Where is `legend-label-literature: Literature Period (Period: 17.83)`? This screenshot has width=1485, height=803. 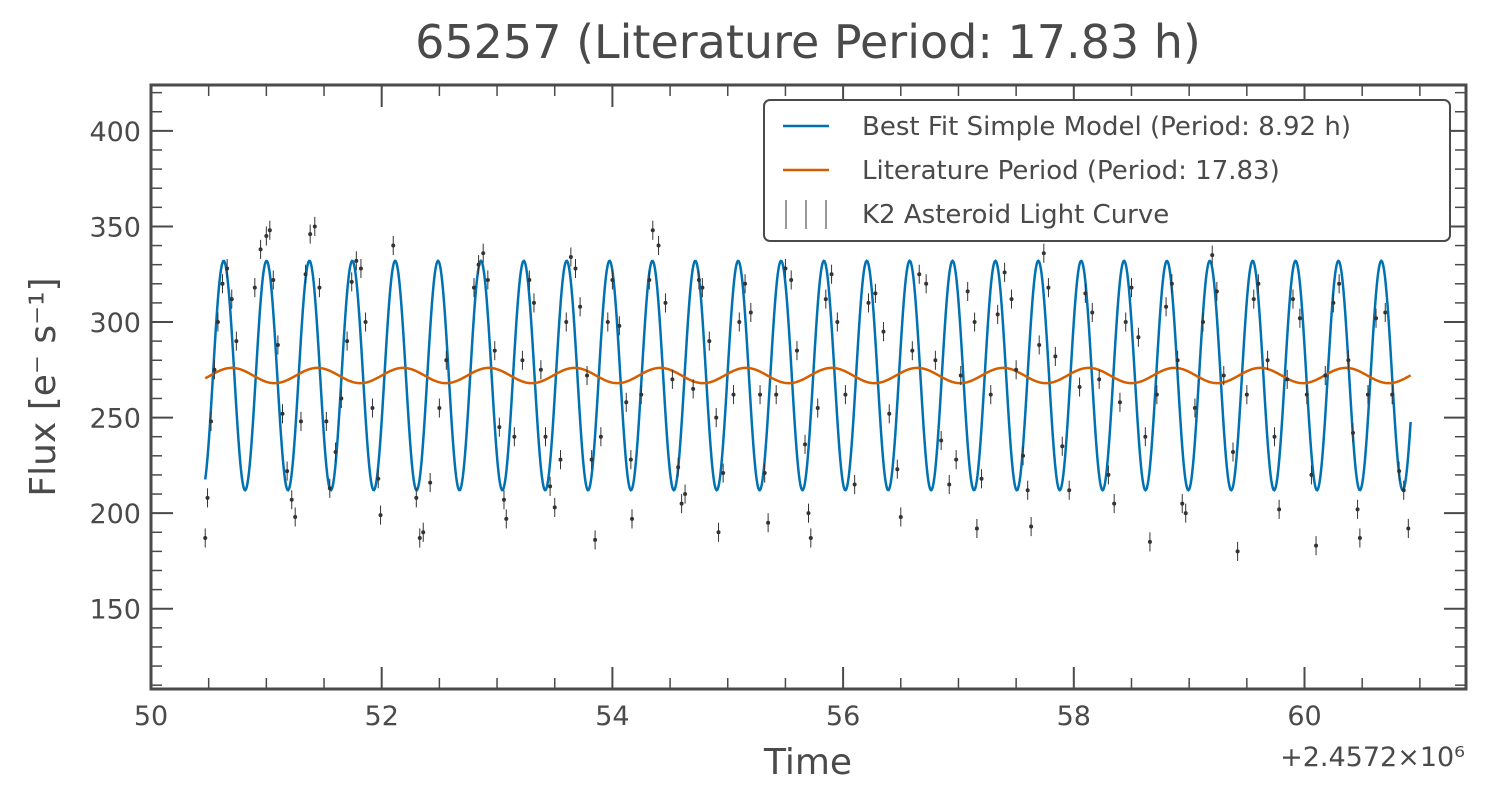
legend-label-literature: Literature Period (Period: 17.83) is located at coordinates (1071, 171).